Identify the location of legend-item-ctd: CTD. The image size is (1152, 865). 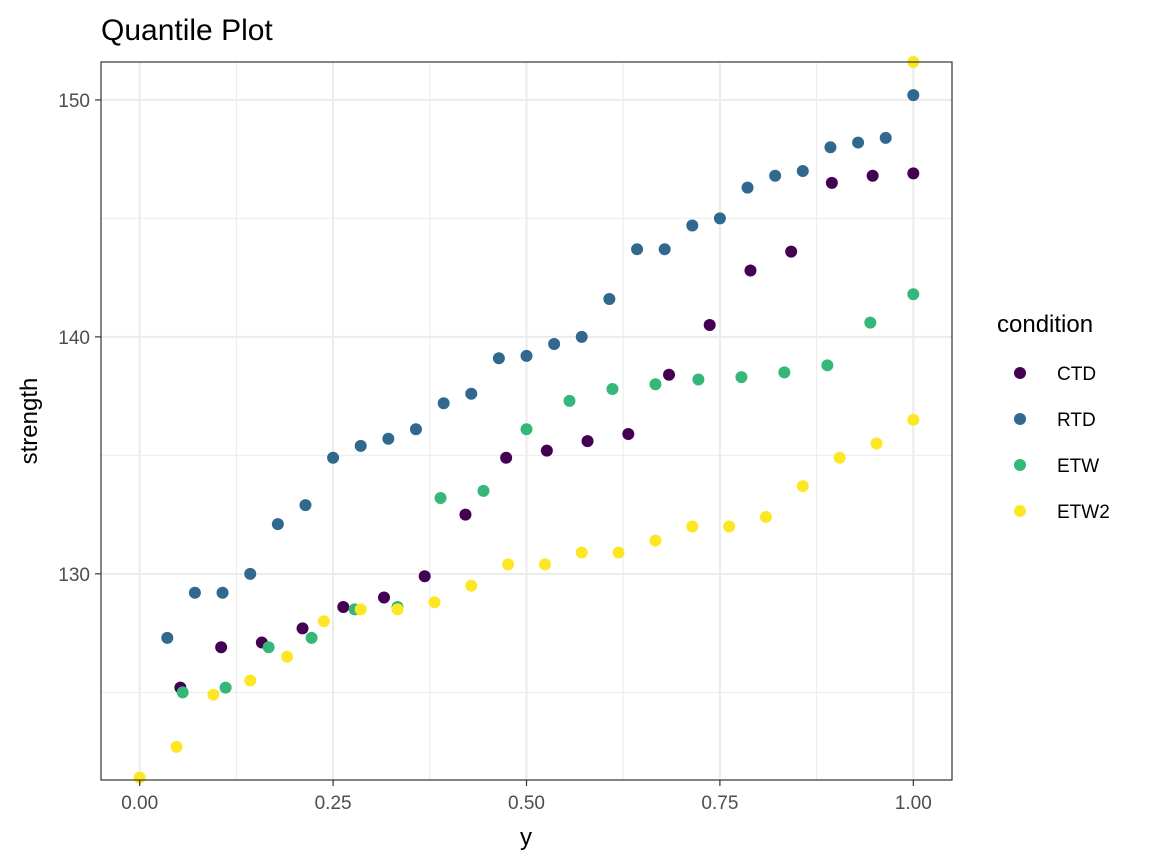
(1055, 374).